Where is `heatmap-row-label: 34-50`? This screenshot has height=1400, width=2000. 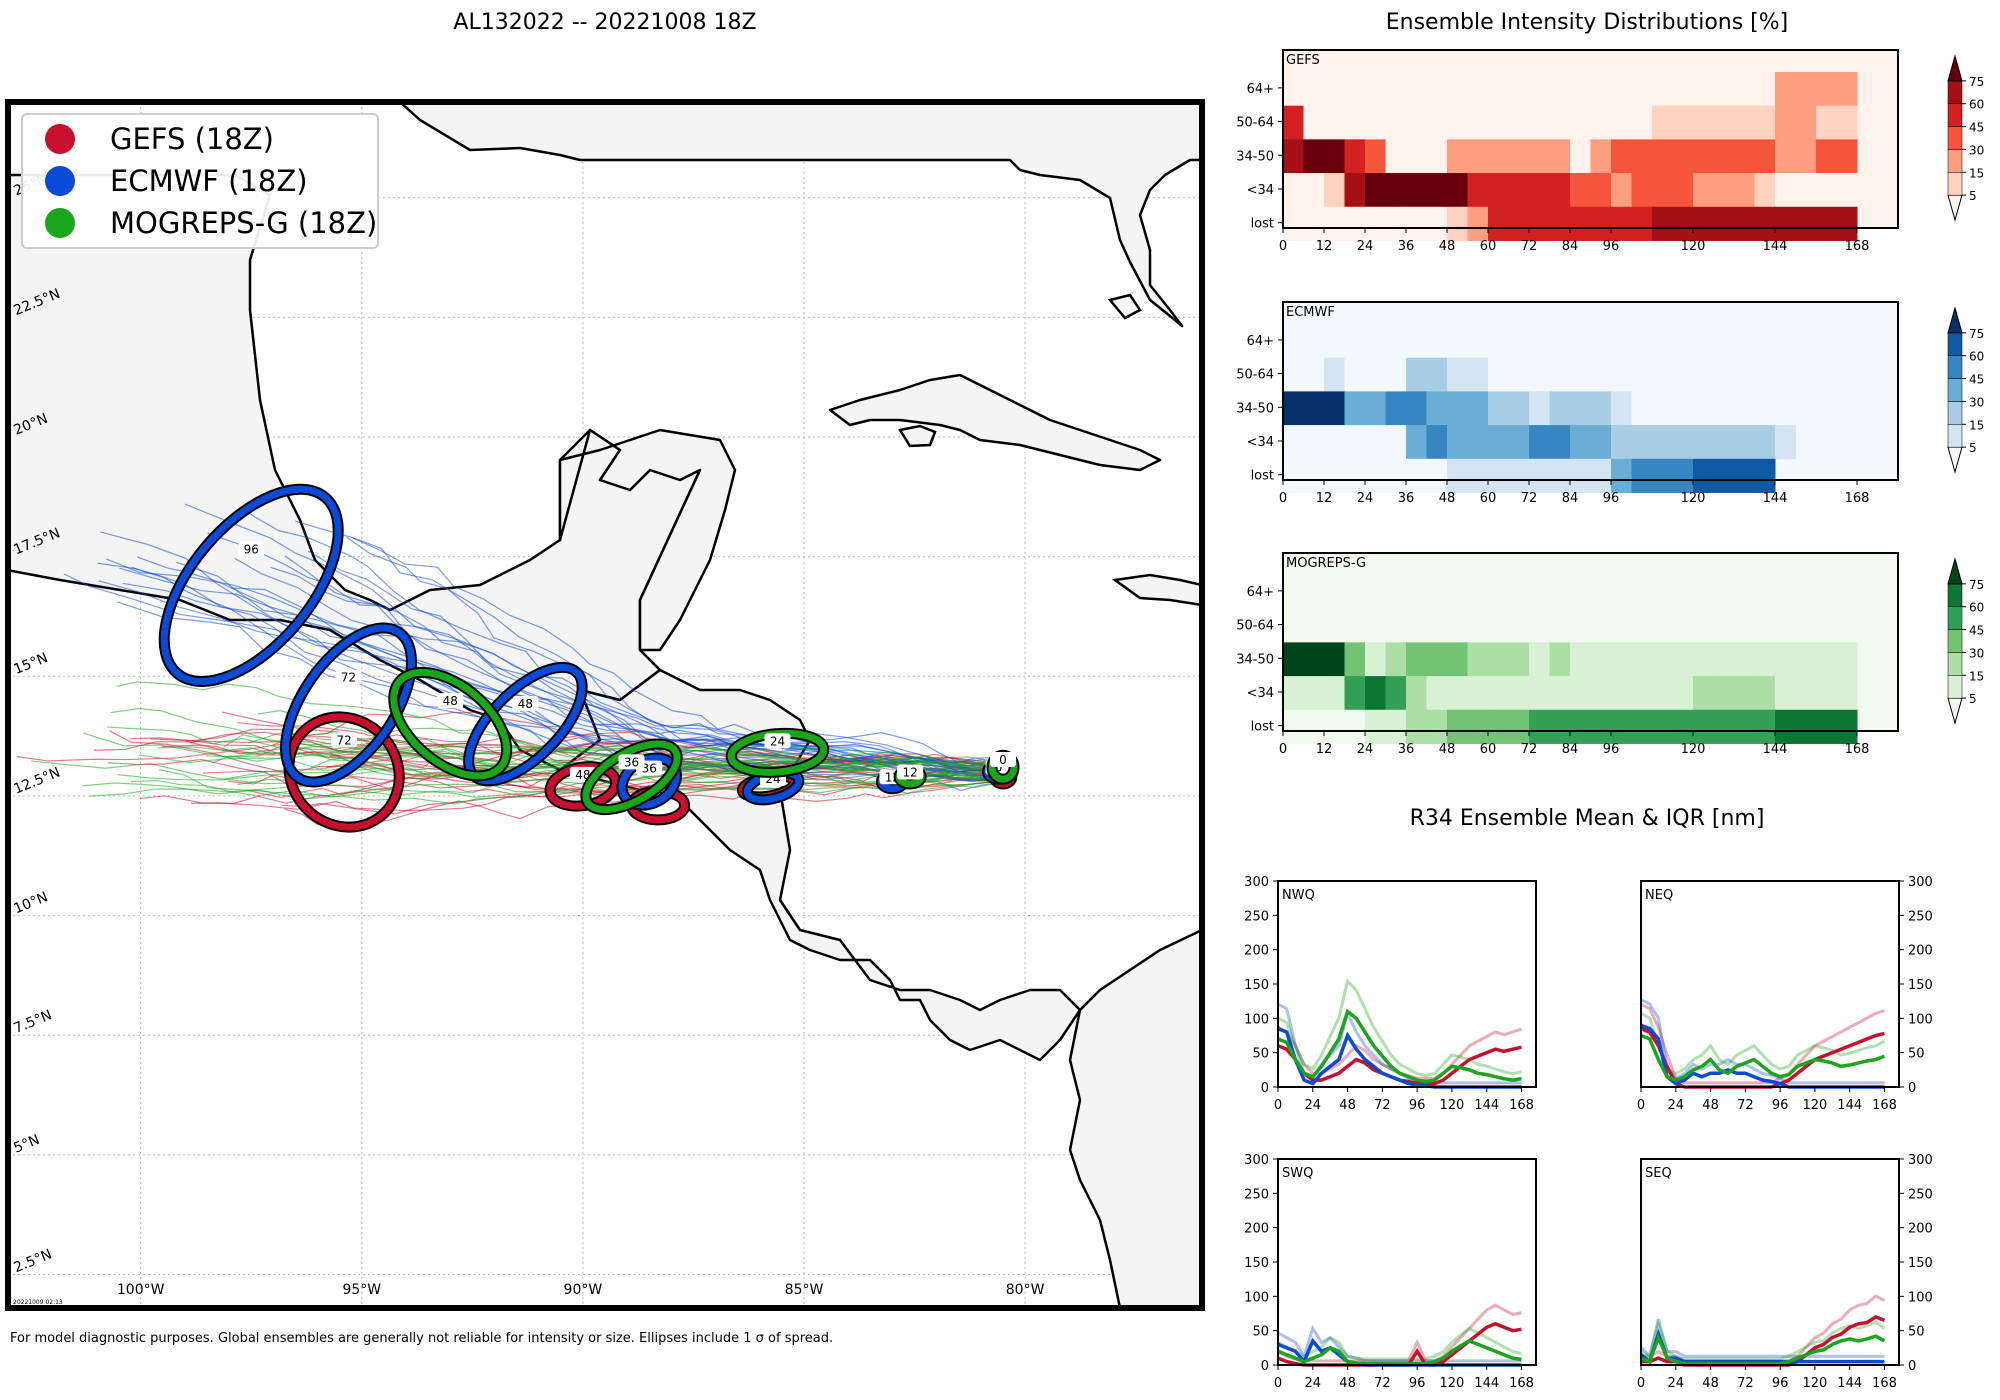
heatmap-row-label: 34-50 is located at coordinates (1255, 408).